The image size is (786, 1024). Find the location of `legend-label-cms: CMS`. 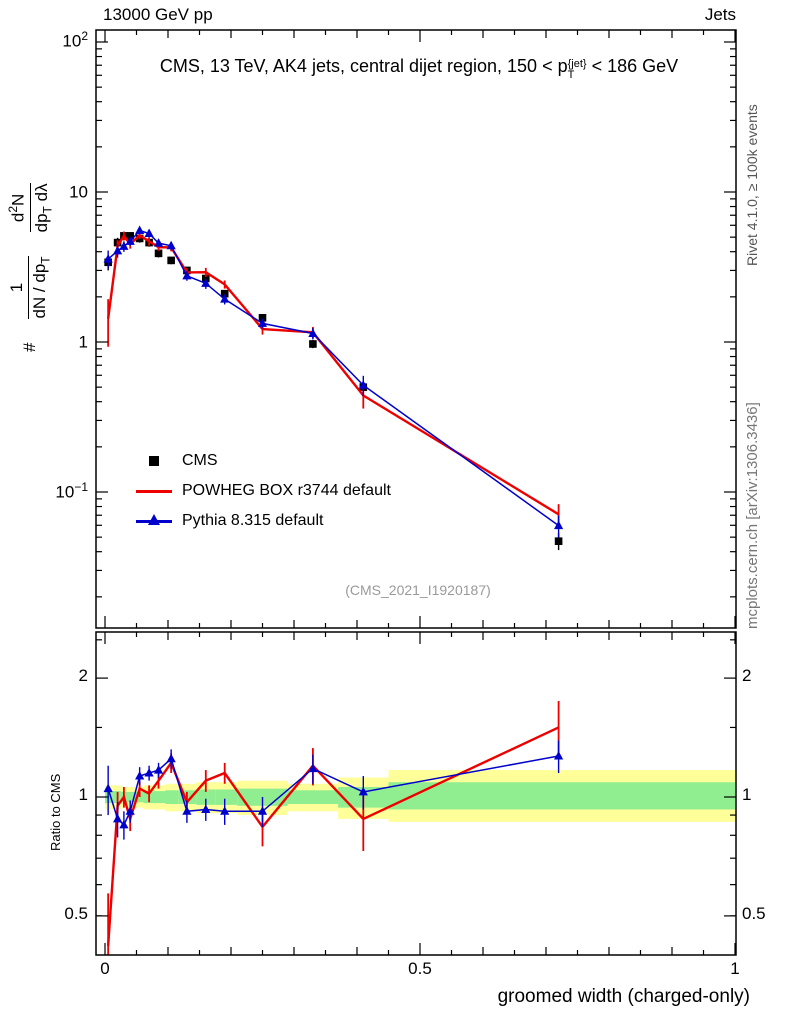

legend-label-cms: CMS is located at coordinates (200, 460).